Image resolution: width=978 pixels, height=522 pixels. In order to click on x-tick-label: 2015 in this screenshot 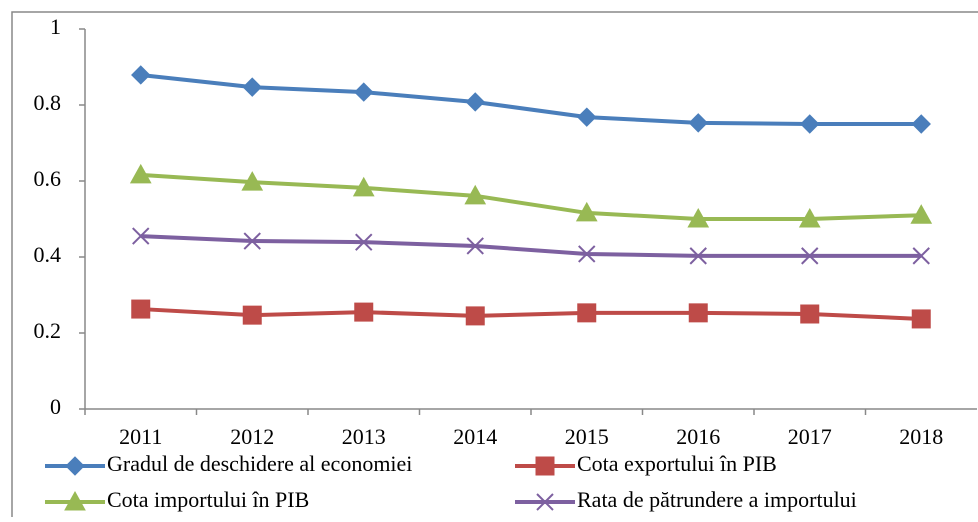, I will do `click(587, 436)`.